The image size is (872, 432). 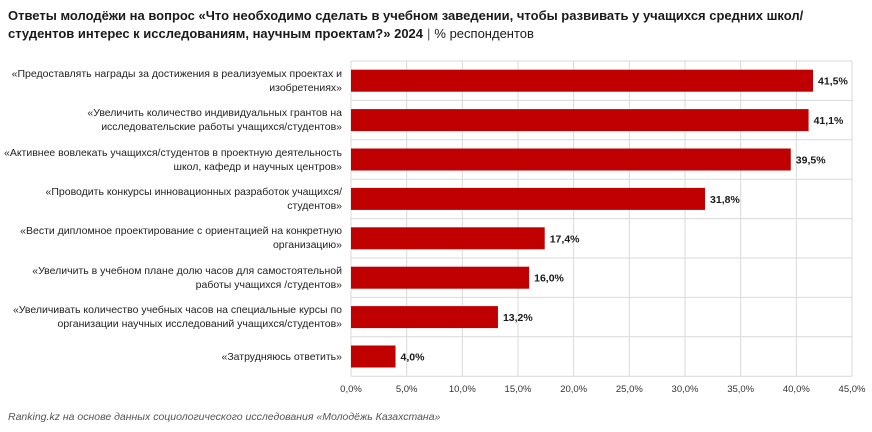 I want to click on x-tick-label-7: 35,0%, so click(x=740, y=389).